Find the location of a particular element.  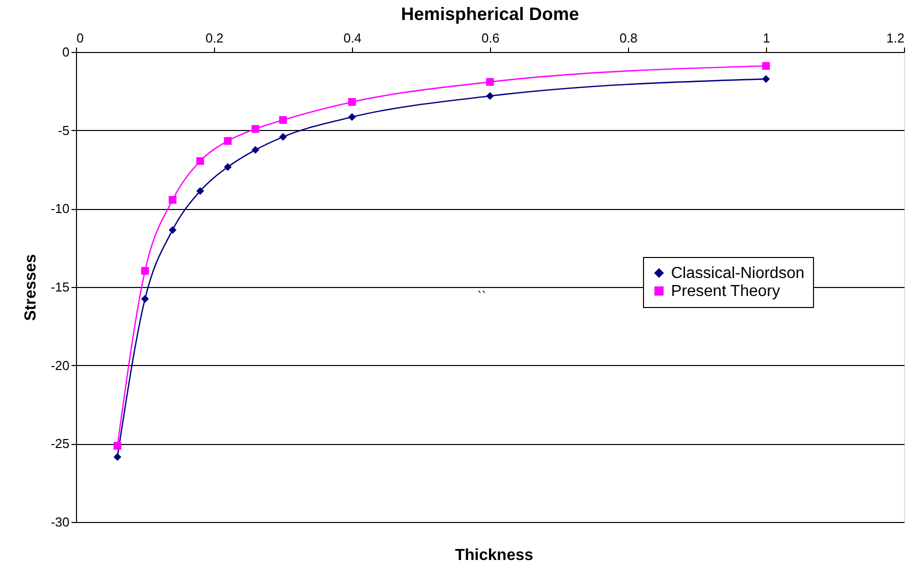

x-tick-label: 0 is located at coordinates (80, 38).